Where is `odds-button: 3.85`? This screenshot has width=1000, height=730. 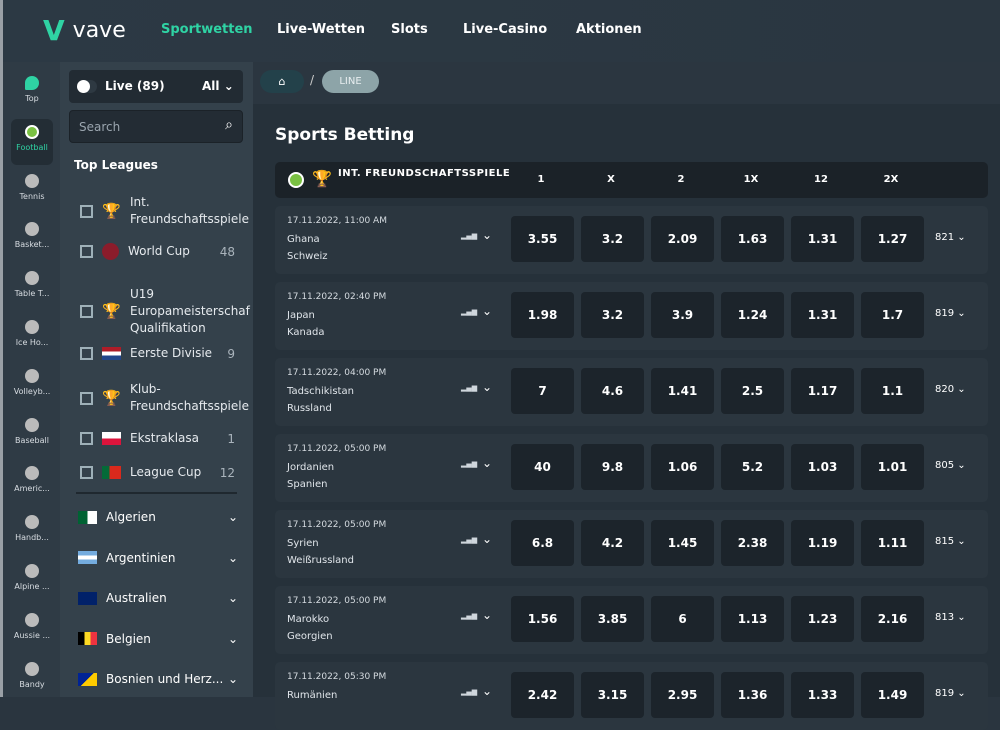
odds-button: 3.85 is located at coordinates (612, 619).